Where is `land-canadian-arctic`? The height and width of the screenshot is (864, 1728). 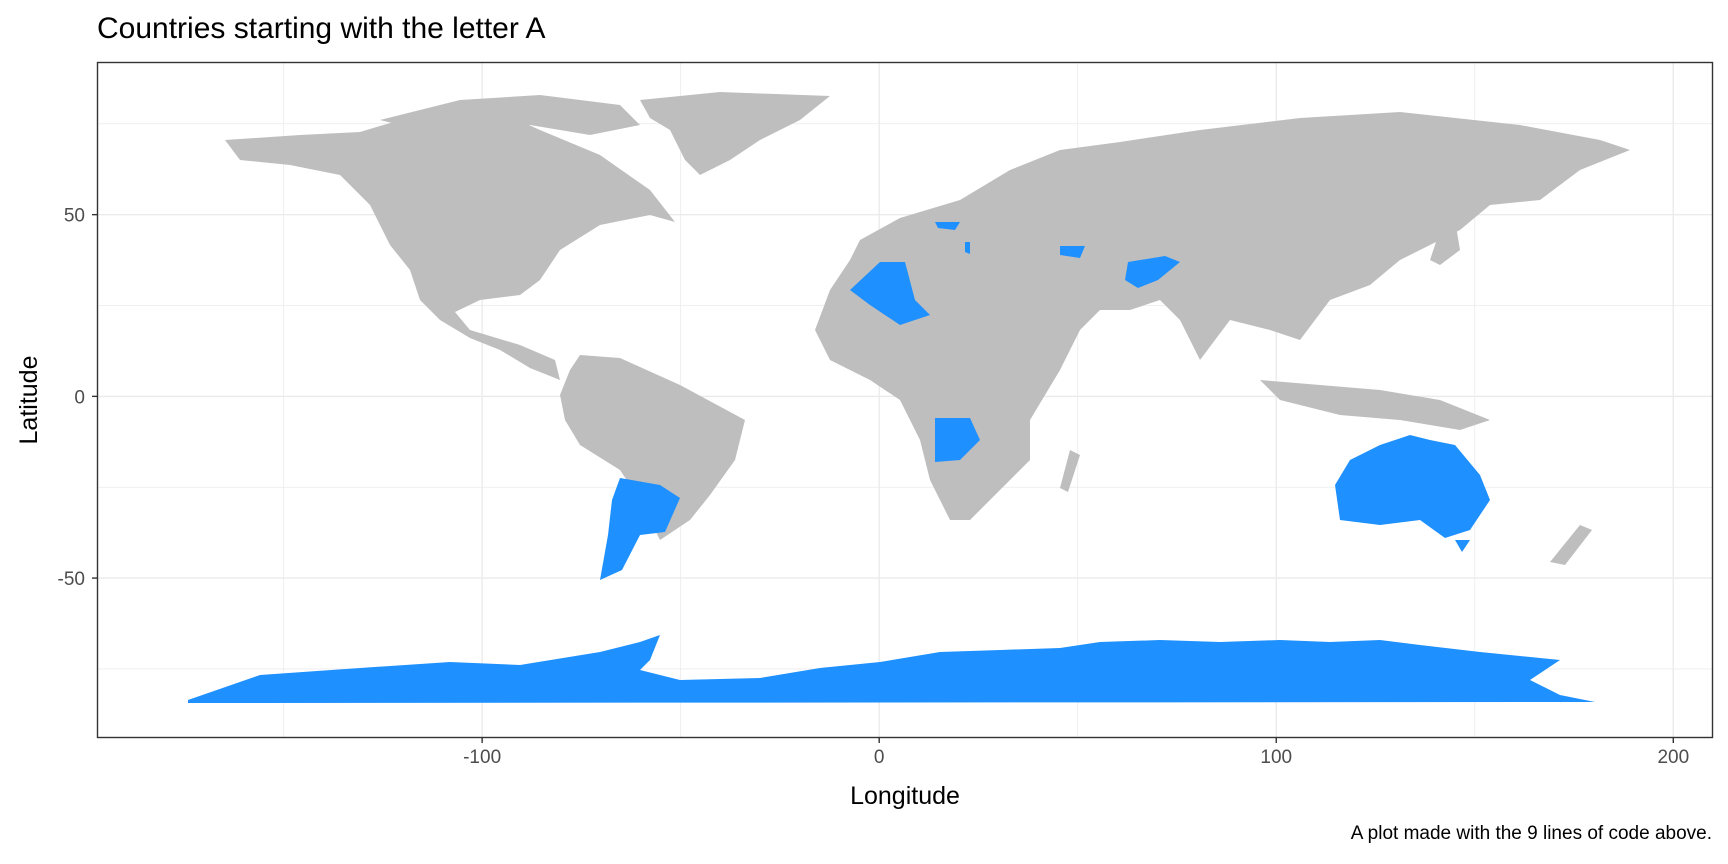
land-canadian-arctic is located at coordinates (510, 115).